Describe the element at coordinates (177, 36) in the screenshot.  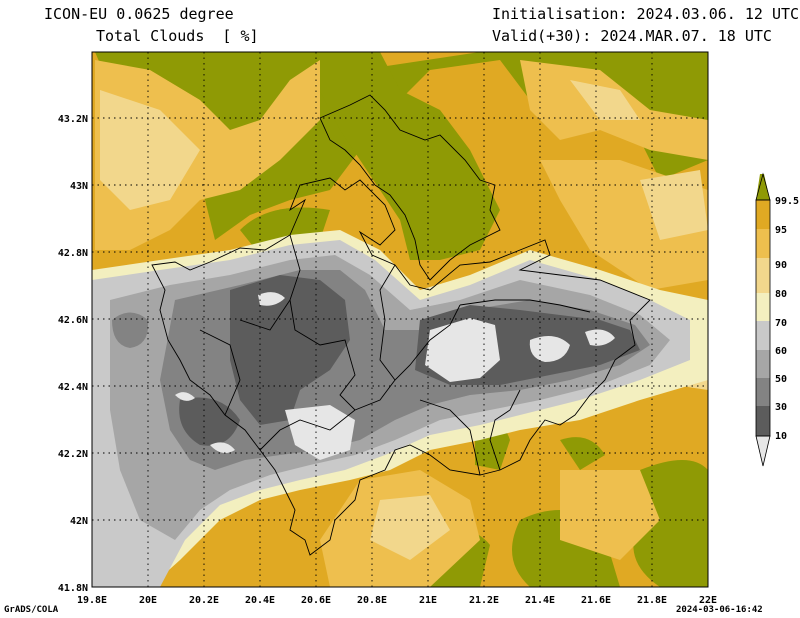
I see `variable-title: Total Clouds [ %]` at that location.